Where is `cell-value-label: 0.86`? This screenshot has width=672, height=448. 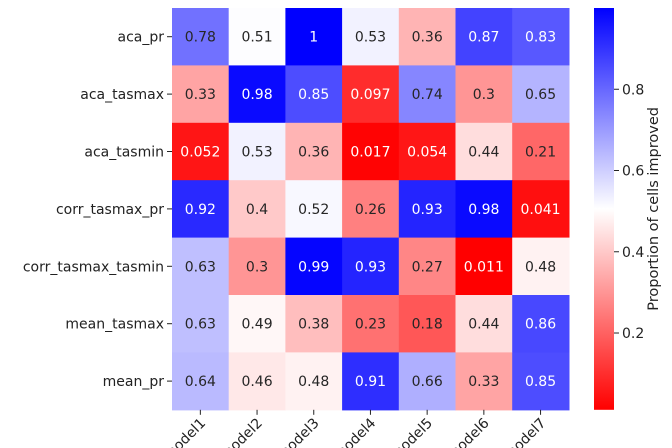 cell-value-label: 0.86 is located at coordinates (540, 325).